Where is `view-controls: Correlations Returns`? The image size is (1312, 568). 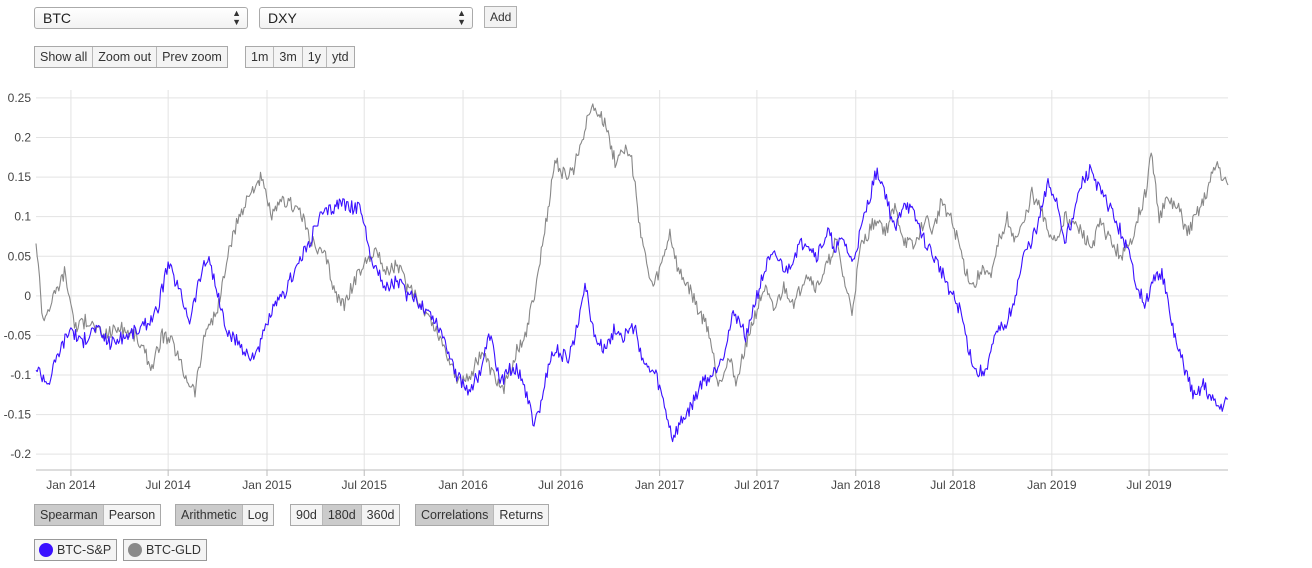 view-controls: Correlations Returns is located at coordinates (482, 515).